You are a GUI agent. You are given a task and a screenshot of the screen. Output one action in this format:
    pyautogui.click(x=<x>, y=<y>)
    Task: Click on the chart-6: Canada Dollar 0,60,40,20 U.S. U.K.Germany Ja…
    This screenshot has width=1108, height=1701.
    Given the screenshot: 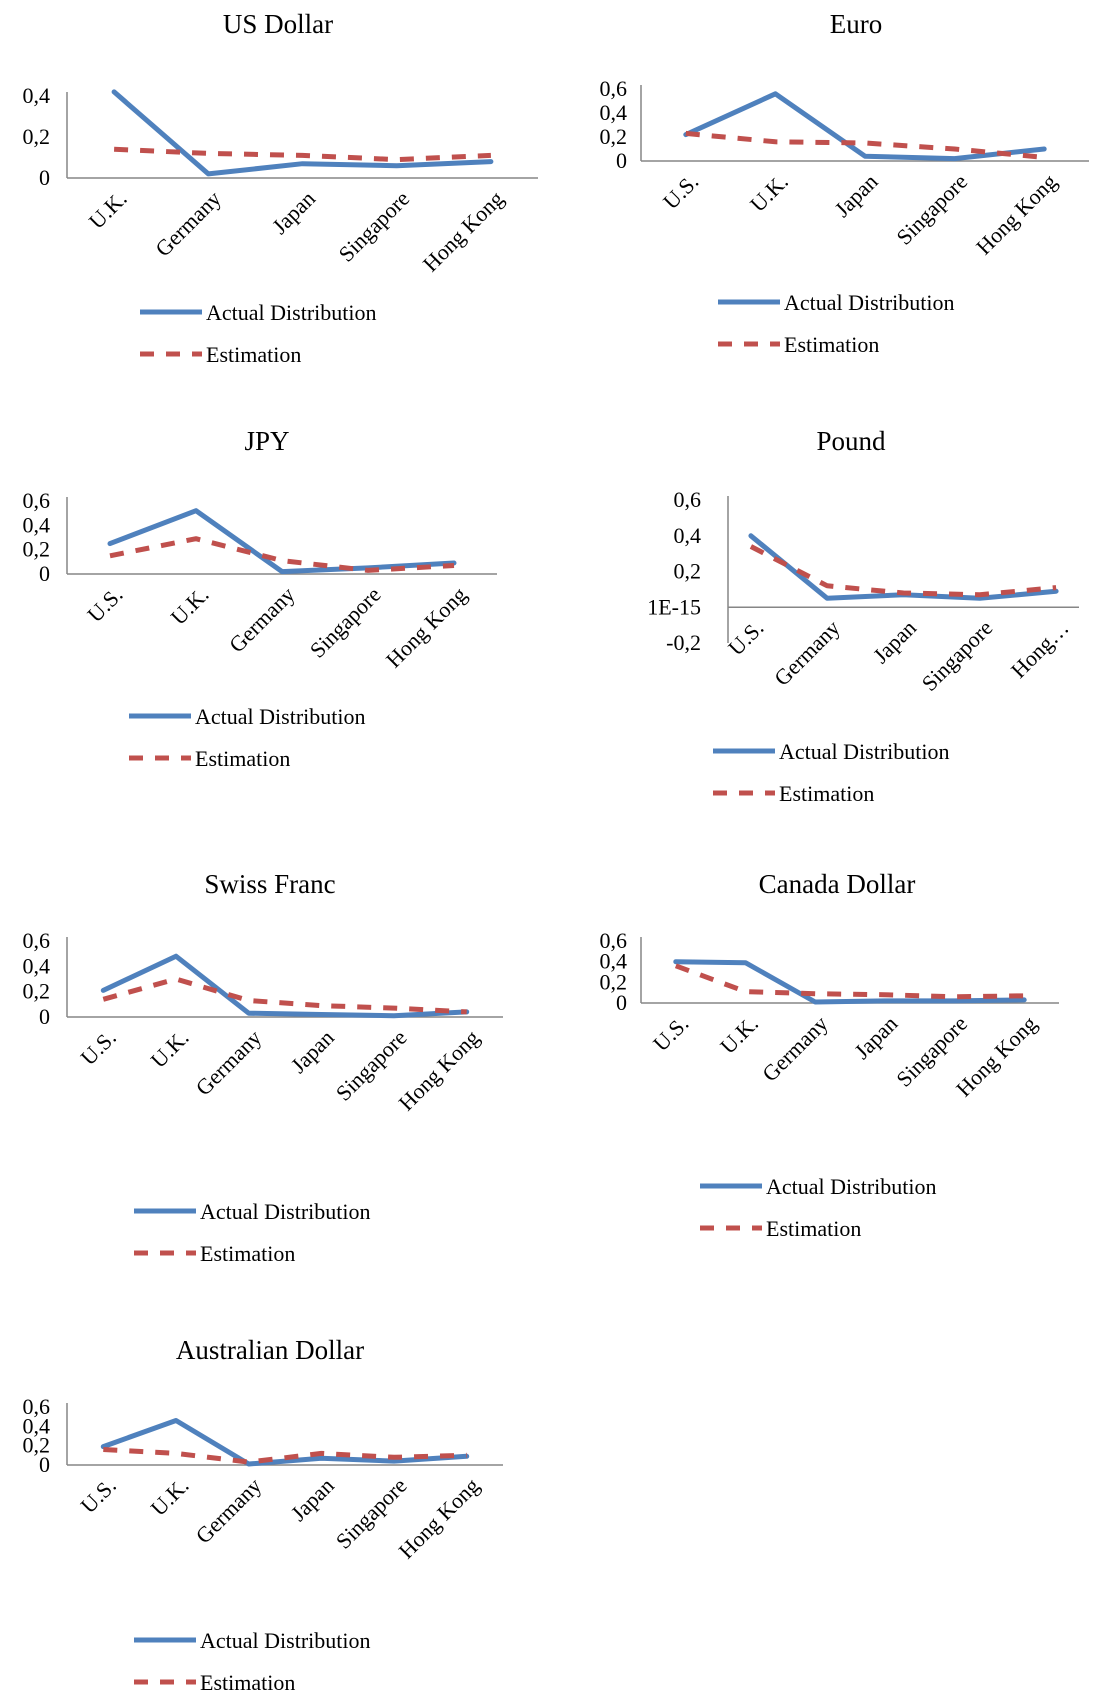 What is the action you would take?
    pyautogui.click(x=829, y=1055)
    